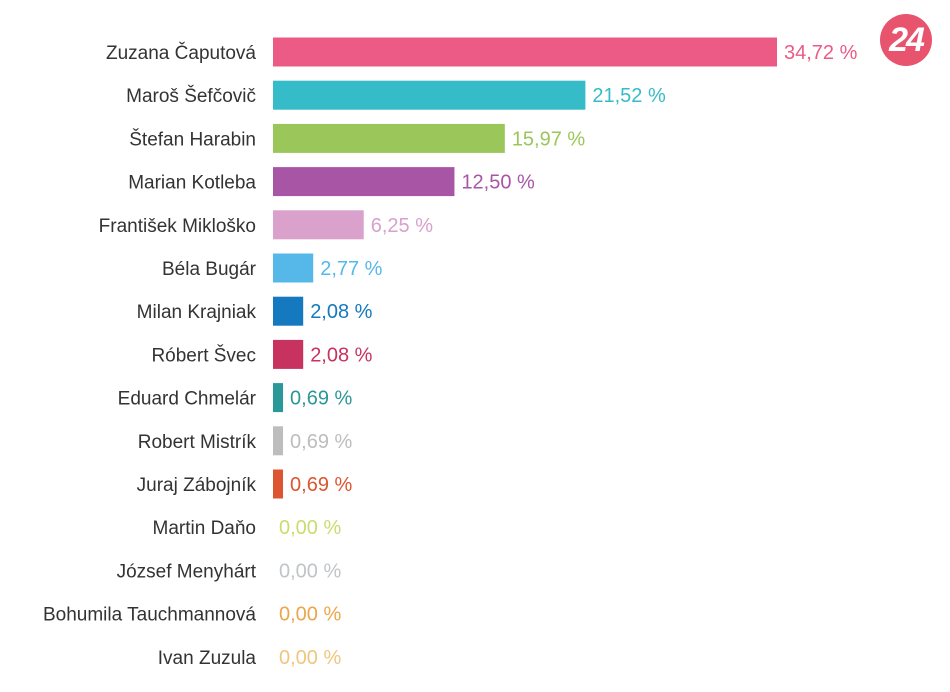  I want to click on category-label-ivan-zuzula: Ivan Zuzula, so click(207, 658).